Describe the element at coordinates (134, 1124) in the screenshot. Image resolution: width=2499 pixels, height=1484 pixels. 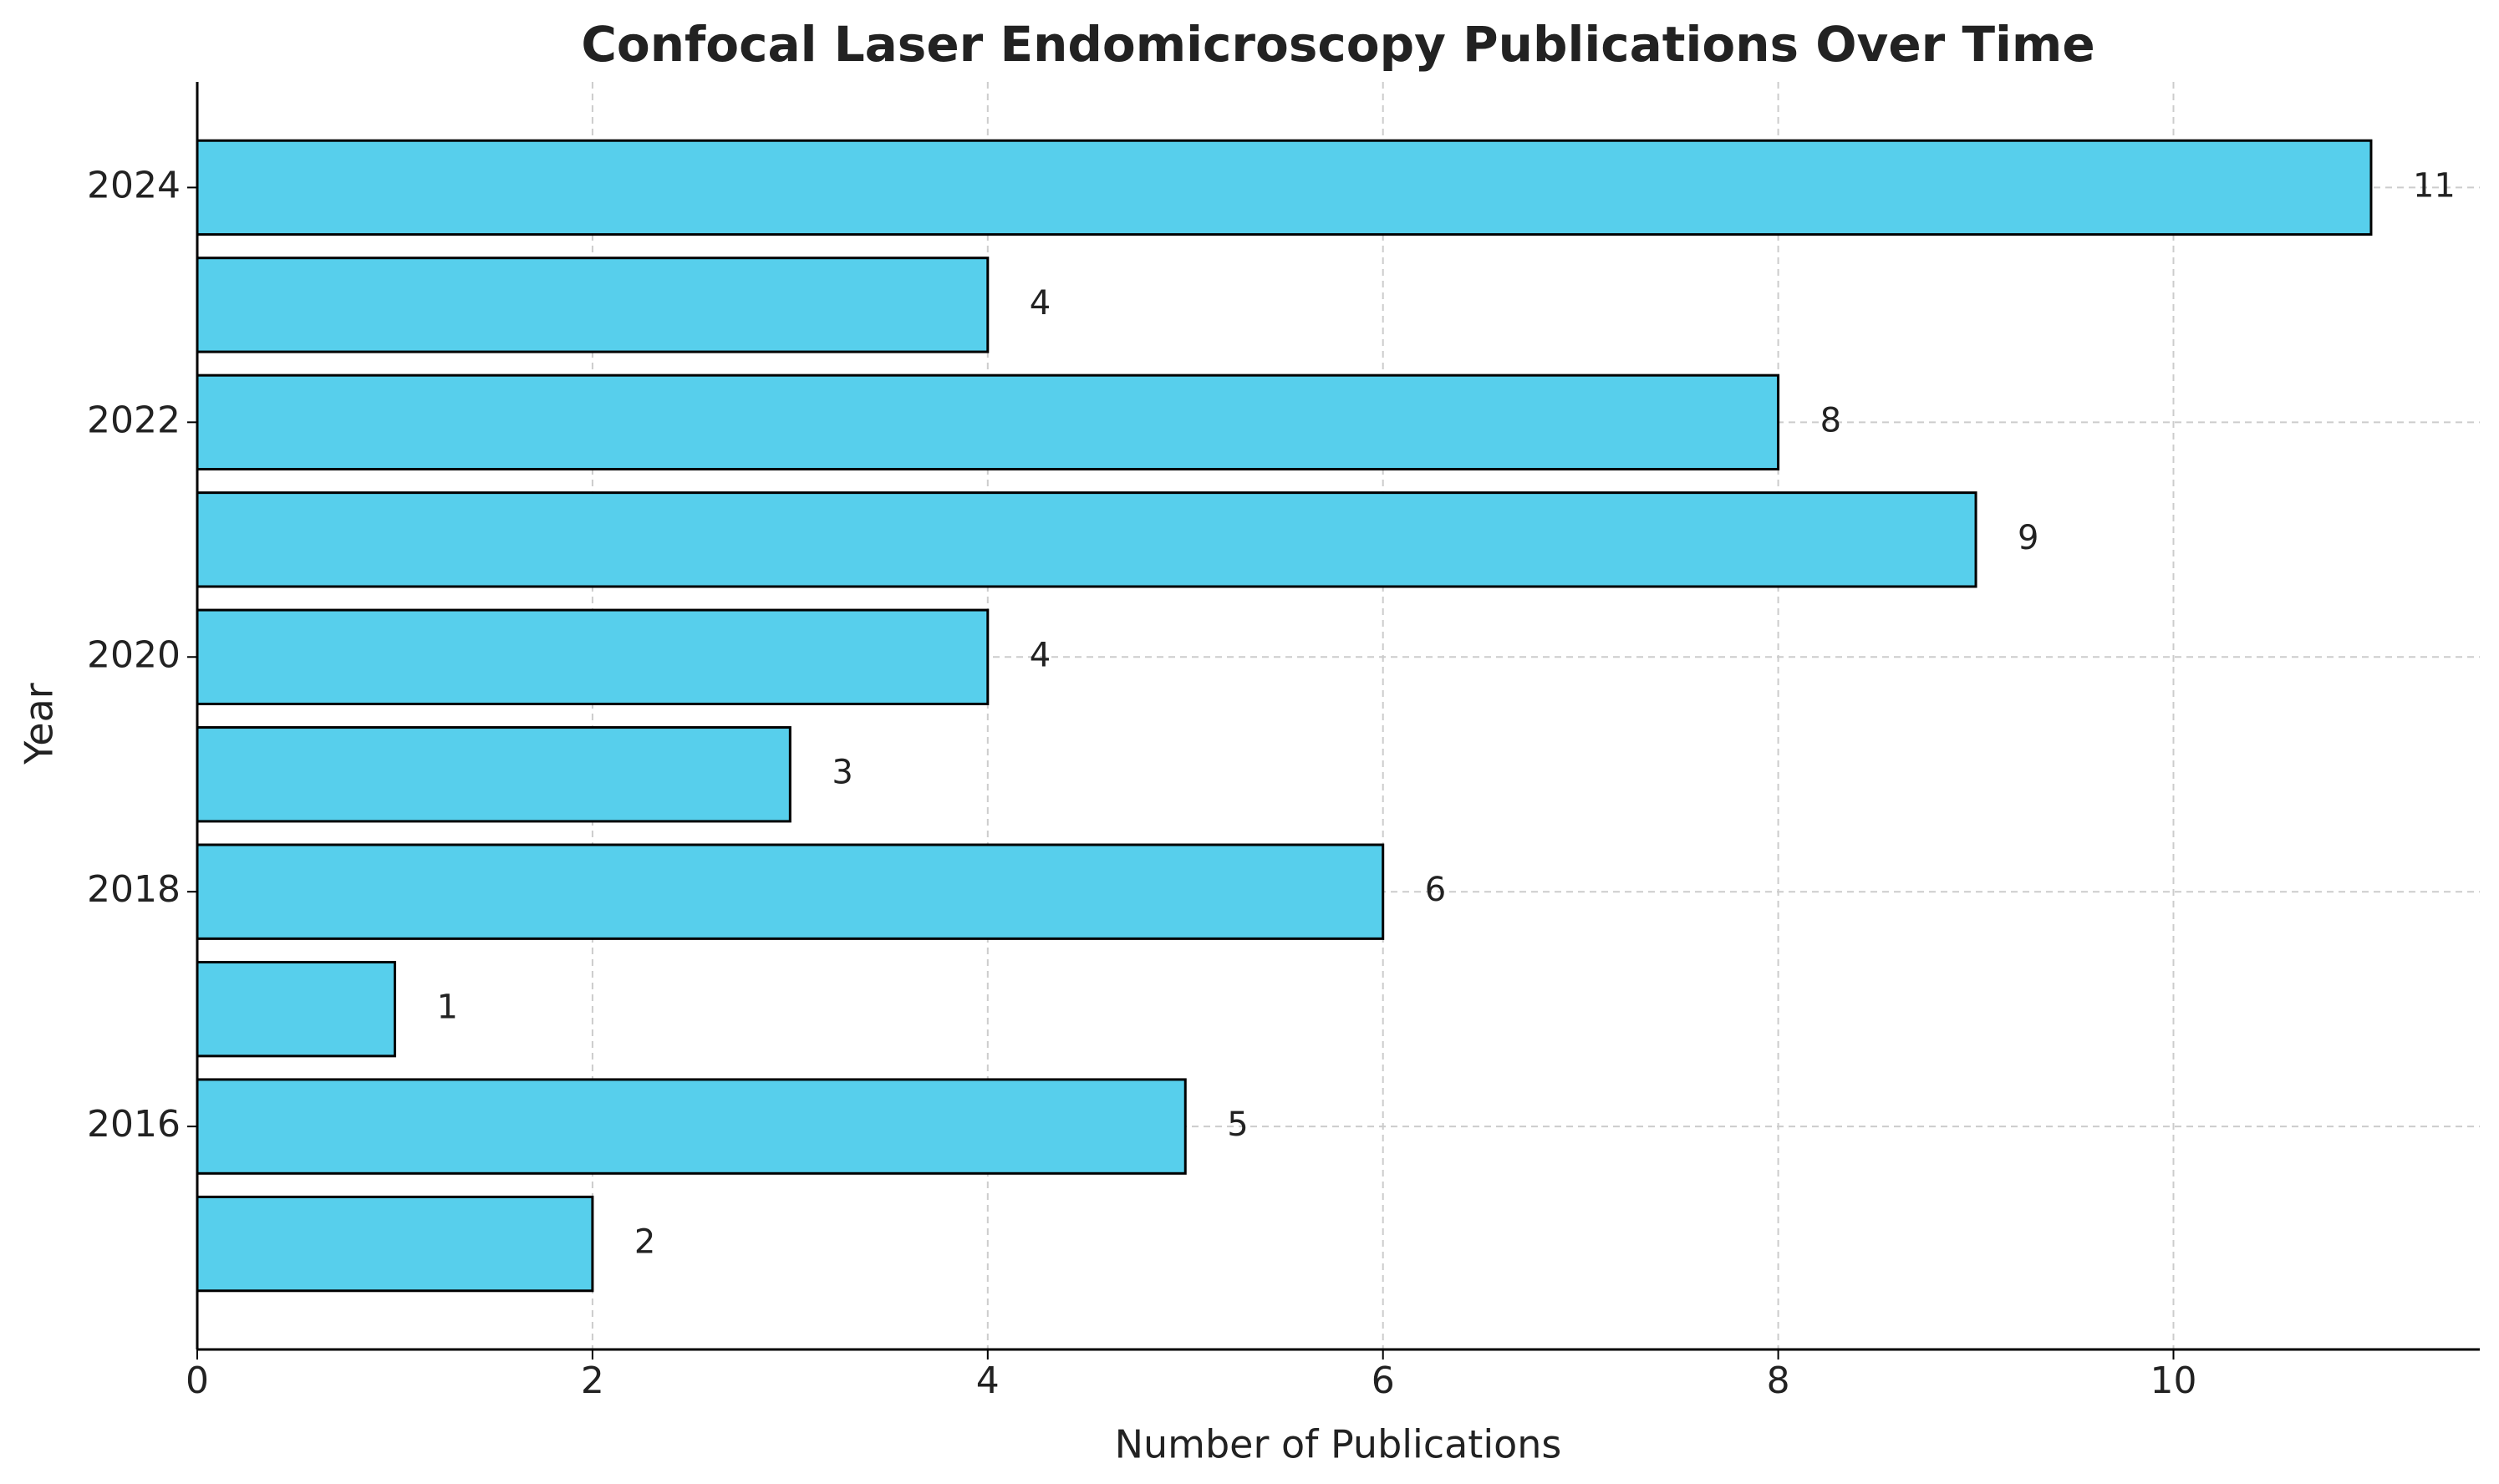
I see `y-tick-label: 2016` at that location.